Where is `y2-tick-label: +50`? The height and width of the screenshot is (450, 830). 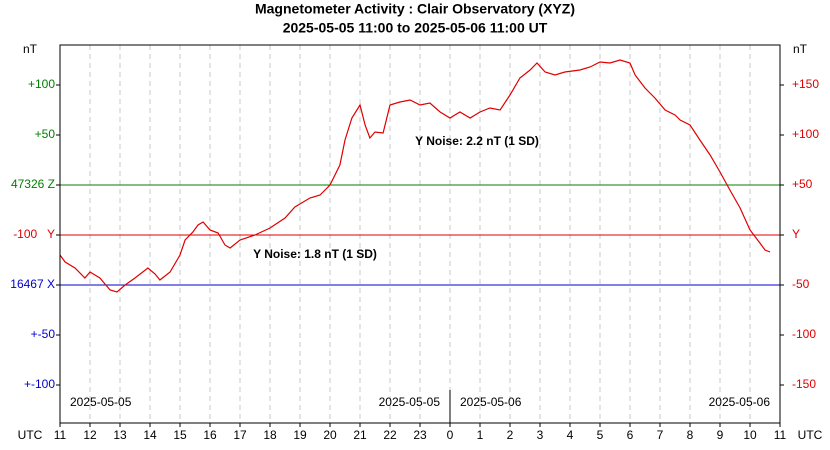 y2-tick-label: +50 is located at coordinates (802, 184).